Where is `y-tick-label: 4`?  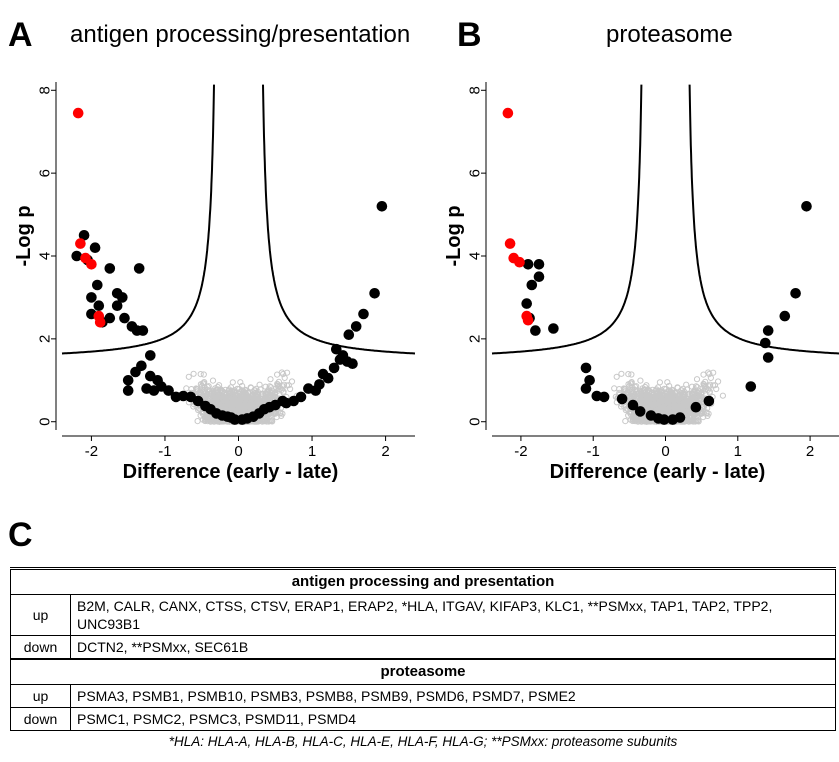
y-tick-label: 4 is located at coordinates (475, 256).